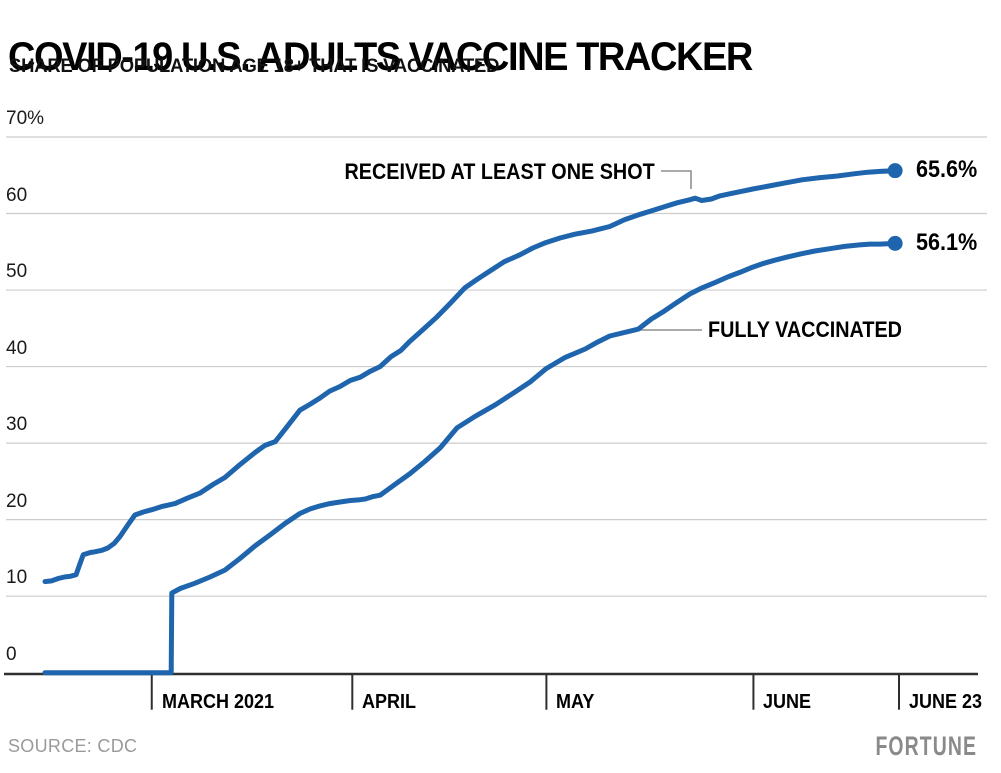  Describe the element at coordinates (676, 179) in the screenshot. I see `leader-one-shot` at that location.